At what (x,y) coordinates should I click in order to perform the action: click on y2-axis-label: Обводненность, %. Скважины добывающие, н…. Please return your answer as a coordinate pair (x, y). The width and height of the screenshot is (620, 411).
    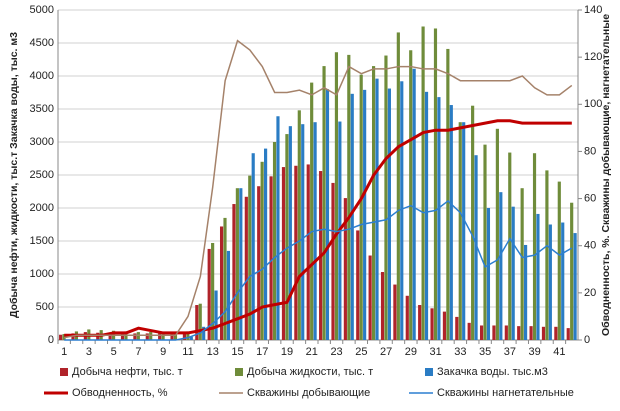
    Looking at the image, I should click on (606, 175).